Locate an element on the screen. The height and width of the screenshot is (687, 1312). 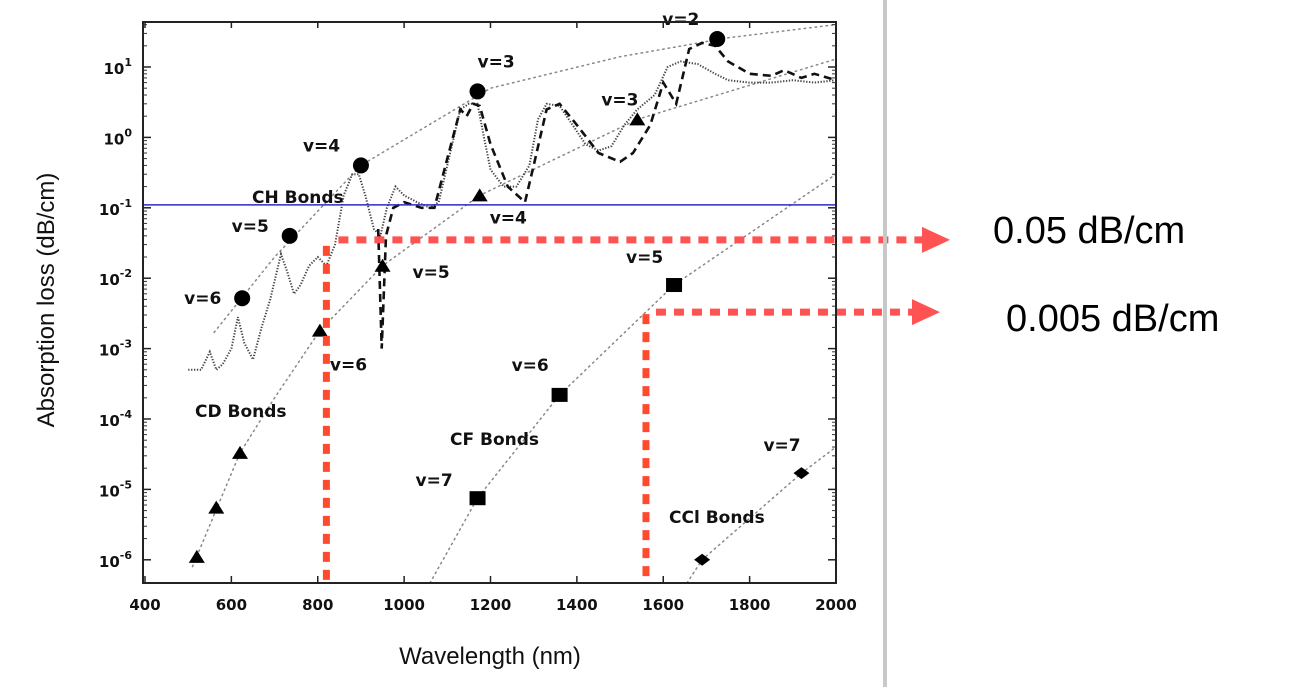
y-tick-exponent: -5 is located at coordinates (126, 484).